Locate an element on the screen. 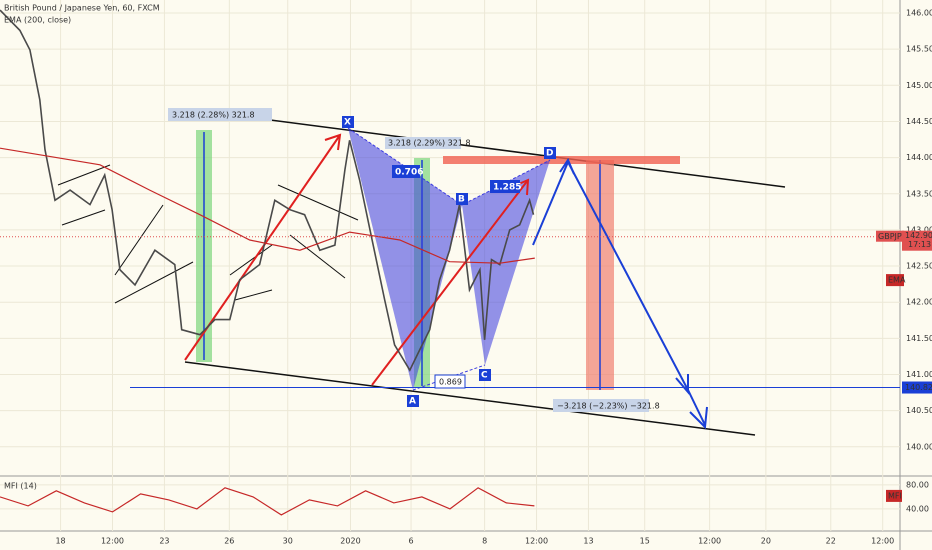 The height and width of the screenshot is (550, 932). indicator-tag is located at coordinates (894, 495).